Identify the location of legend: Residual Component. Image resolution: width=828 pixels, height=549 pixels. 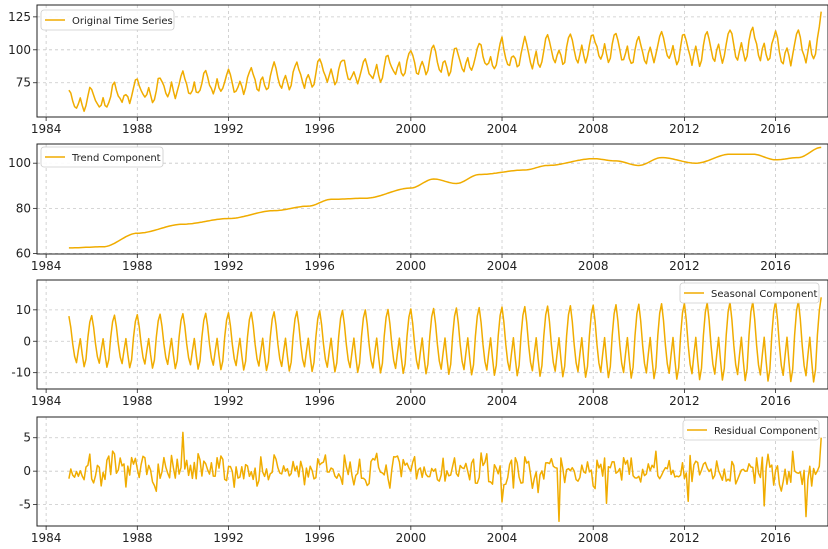
(751, 430).